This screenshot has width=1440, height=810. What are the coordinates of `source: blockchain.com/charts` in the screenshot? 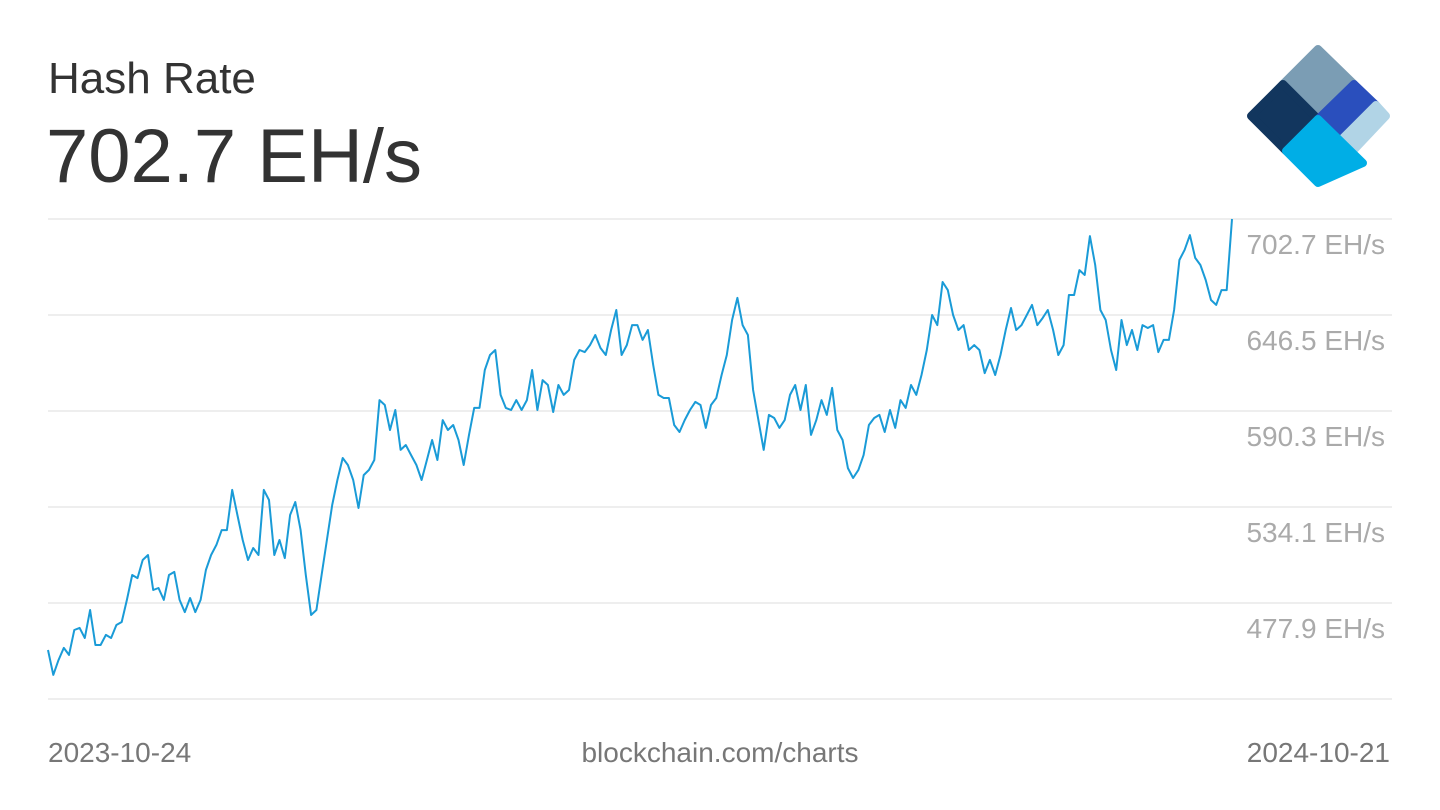 It's located at (719, 752).